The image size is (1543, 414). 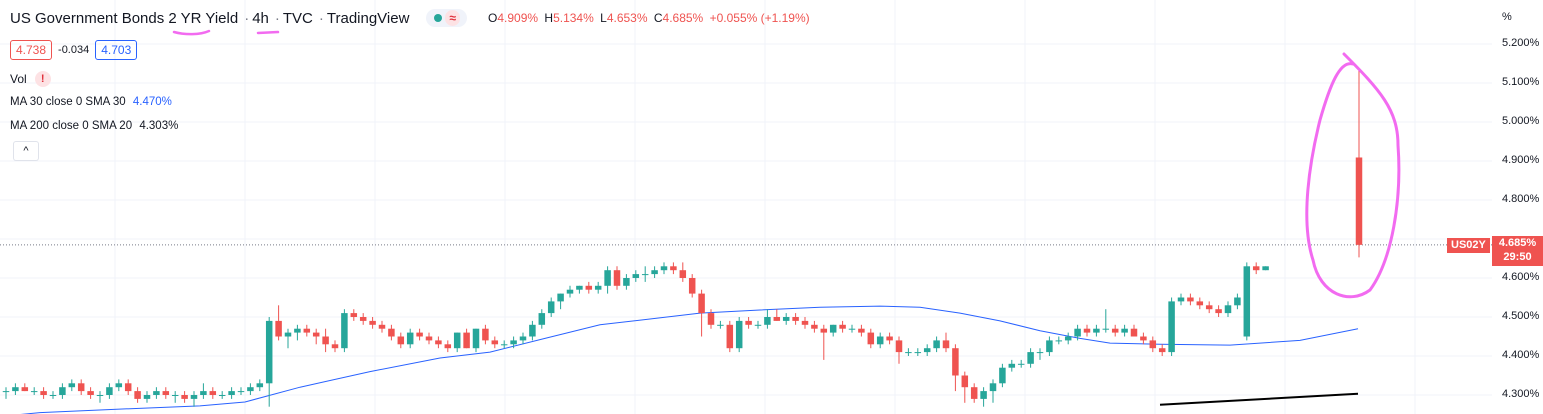 What do you see at coordinates (1521, 316) in the screenshot?
I see `price-tick-label: 4.500%` at bounding box center [1521, 316].